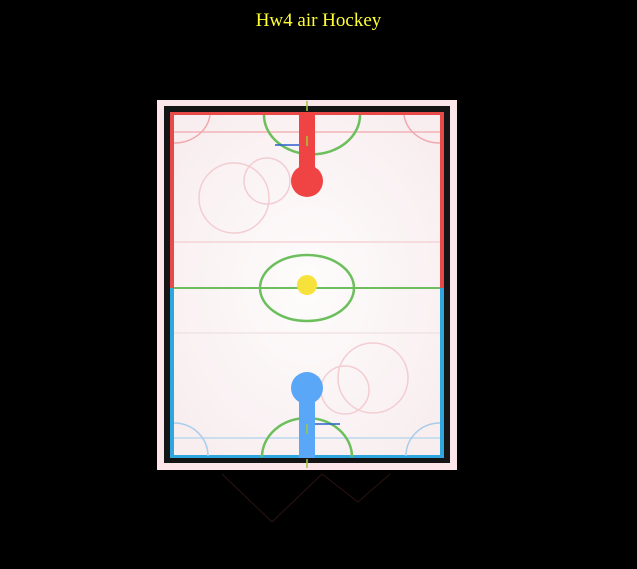  Describe the element at coordinates (315, 415) in the screenshot. I see `blue-paddle-icon` at that location.